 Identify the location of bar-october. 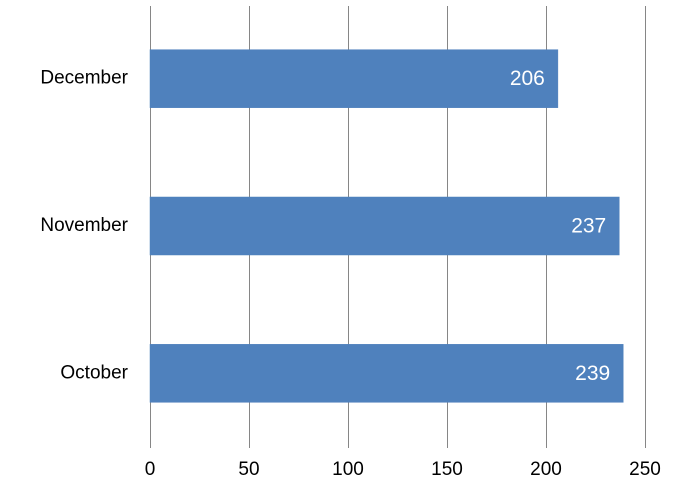
(386, 373).